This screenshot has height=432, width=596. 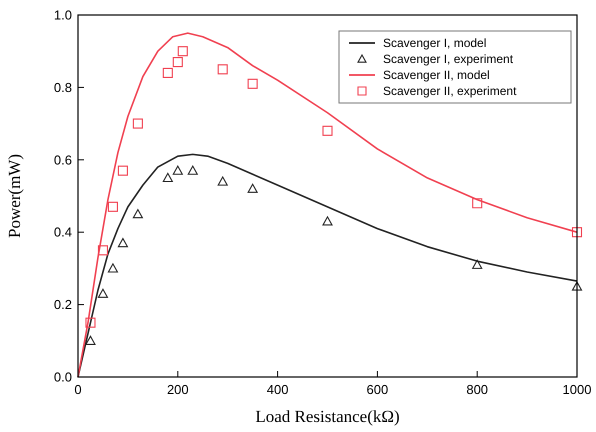 What do you see at coordinates (63, 15) in the screenshot?
I see `y-tick-label: 1.0` at bounding box center [63, 15].